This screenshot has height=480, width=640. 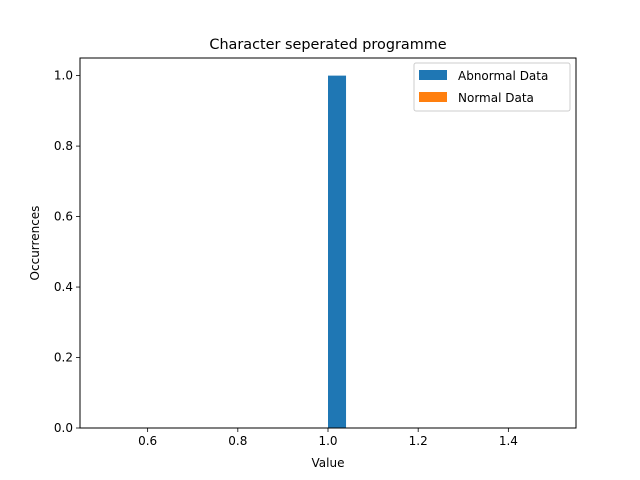 I want to click on x-tick-label: 1.0, so click(x=327, y=441).